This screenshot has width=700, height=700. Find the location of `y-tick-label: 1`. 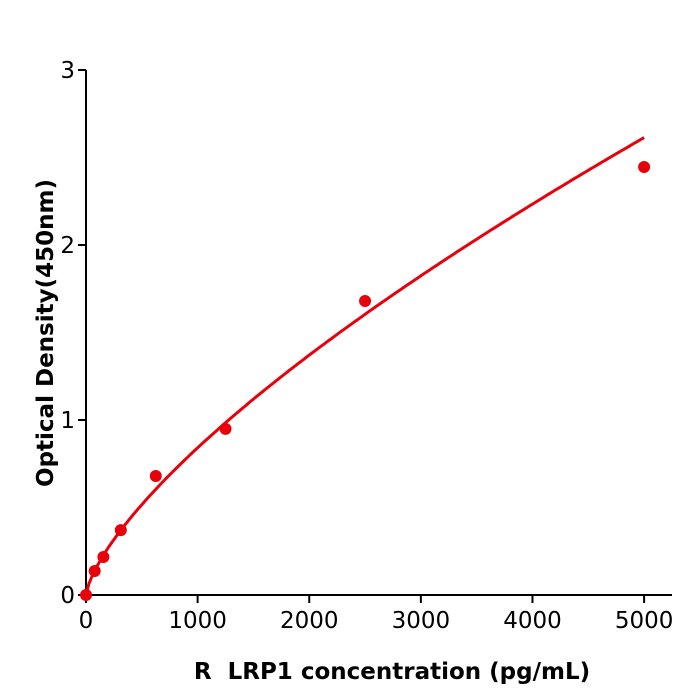

y-tick-label: 1 is located at coordinates (67, 421).